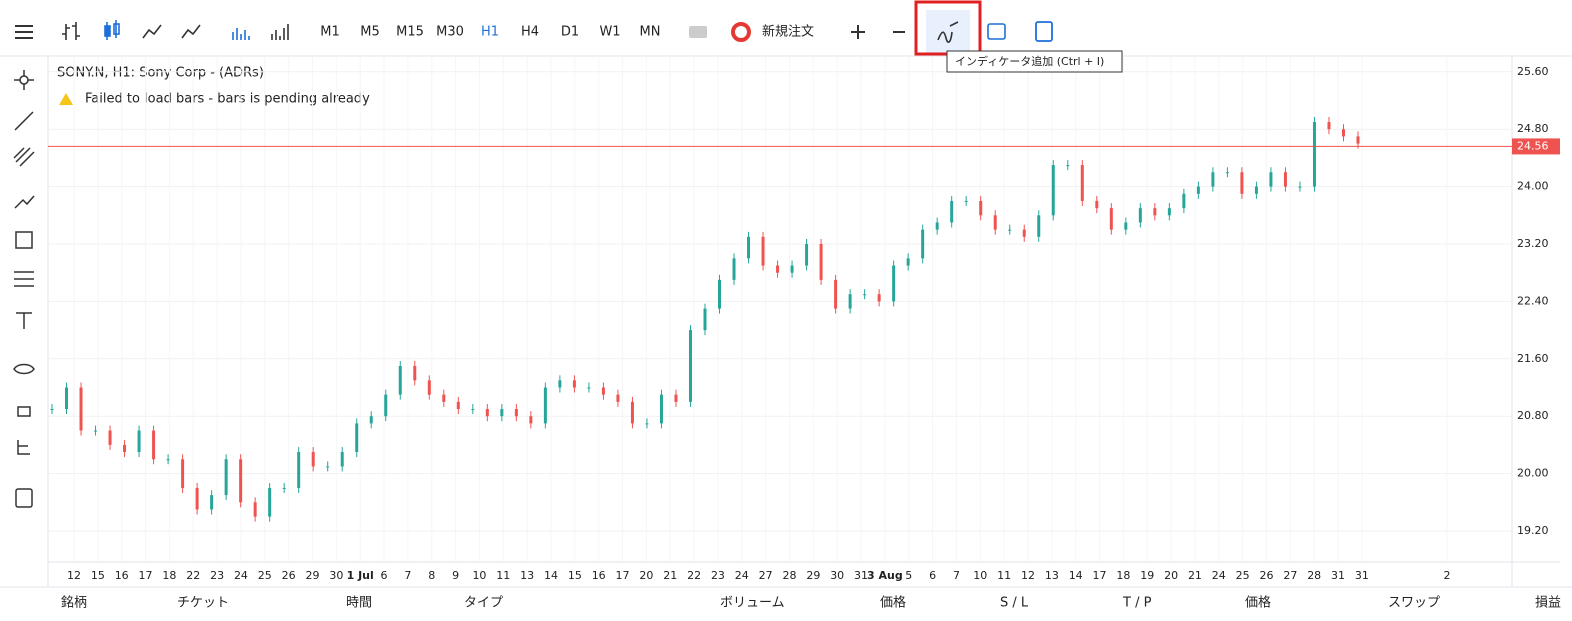 The width and height of the screenshot is (1572, 621). I want to click on date-label: 21, so click(1195, 575).